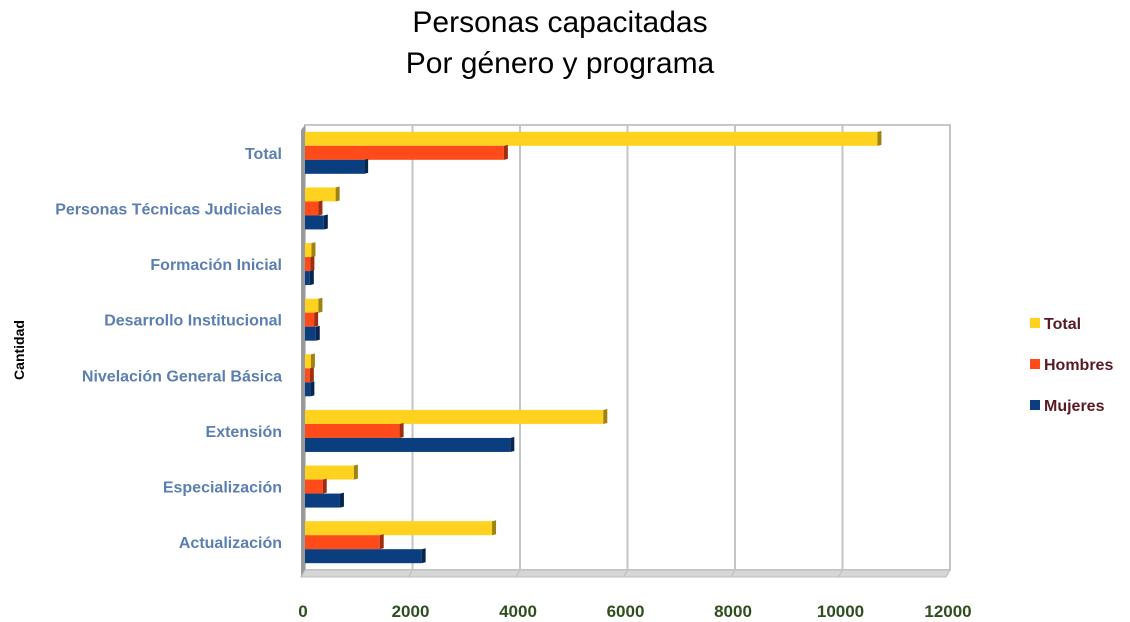 Image resolution: width=1130 pixels, height=622 pixels. I want to click on legend-label: Total, so click(1062, 324).